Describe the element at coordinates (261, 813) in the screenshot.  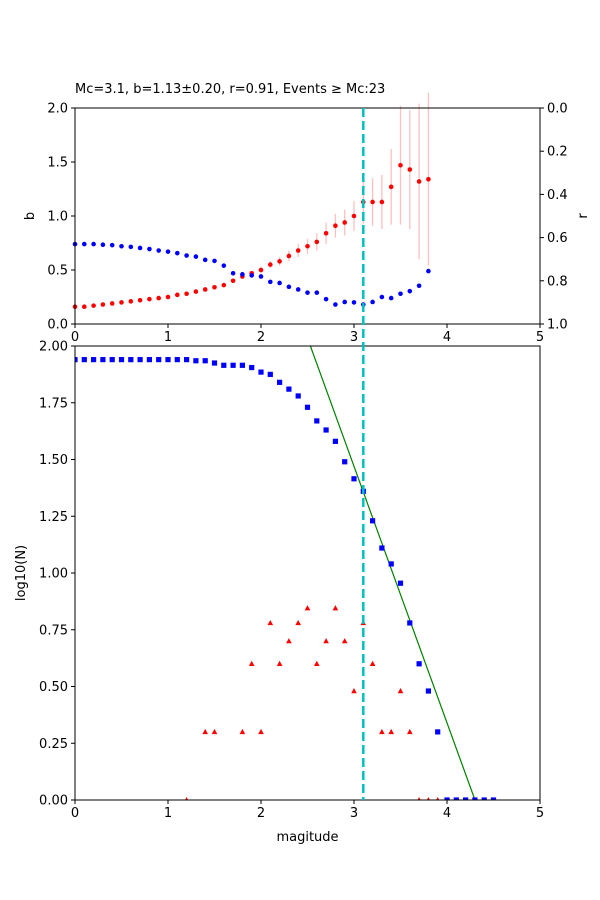
I see `bottom-x-tick-label: 2` at that location.